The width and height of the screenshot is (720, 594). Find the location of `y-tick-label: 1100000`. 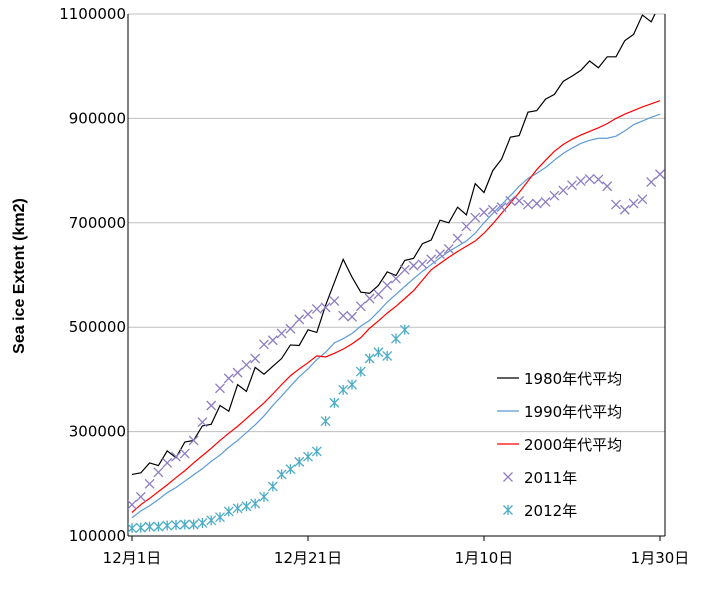

y-tick-label: 1100000 is located at coordinates (92, 14).